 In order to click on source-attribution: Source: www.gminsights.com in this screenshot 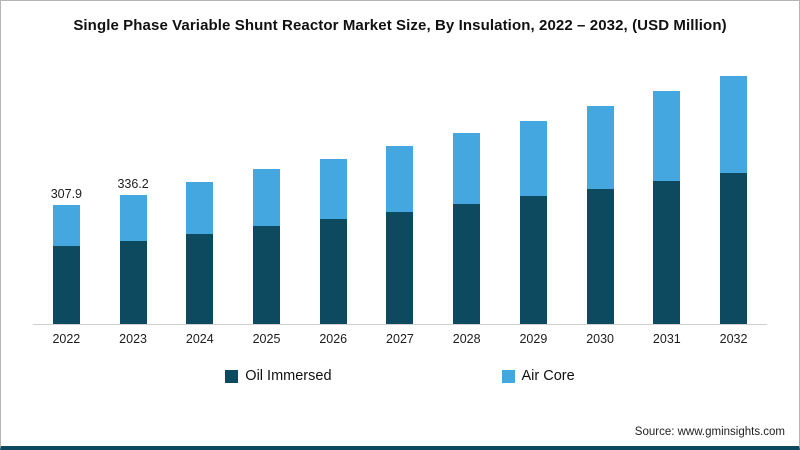, I will do `click(709, 432)`.